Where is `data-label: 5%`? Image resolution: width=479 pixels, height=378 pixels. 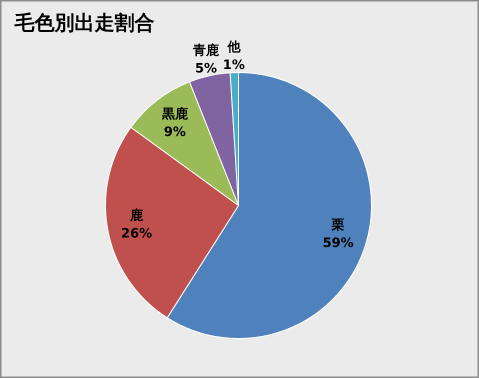
data-label: 5% is located at coordinates (206, 69).